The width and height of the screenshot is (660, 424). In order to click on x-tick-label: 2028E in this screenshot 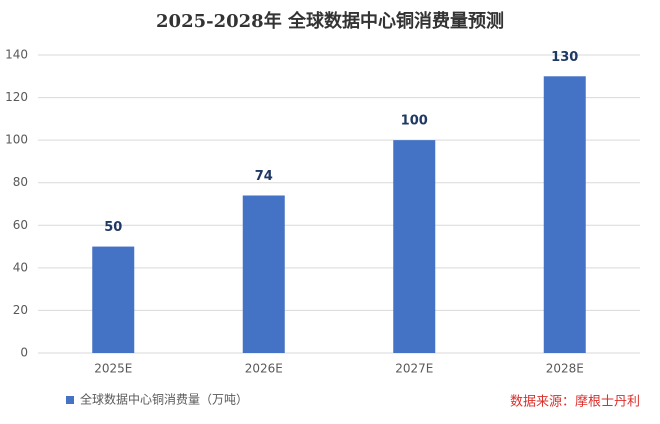, I will do `click(565, 369)`.